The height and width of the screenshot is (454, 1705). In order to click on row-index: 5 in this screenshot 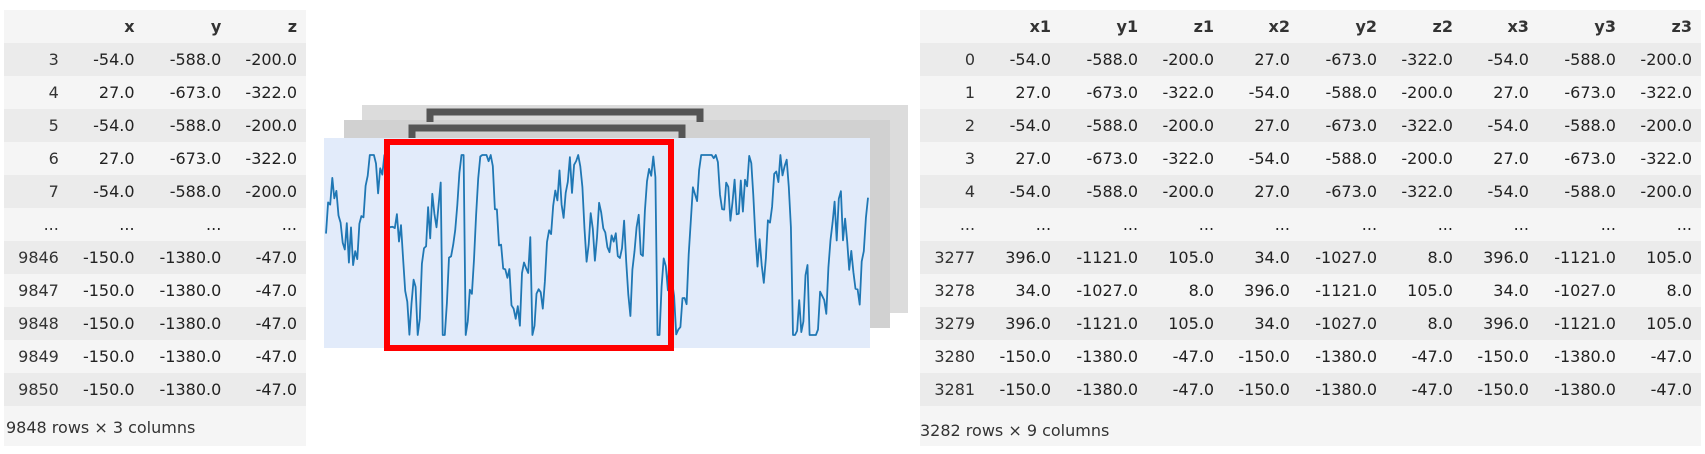, I will do `click(36, 125)`.